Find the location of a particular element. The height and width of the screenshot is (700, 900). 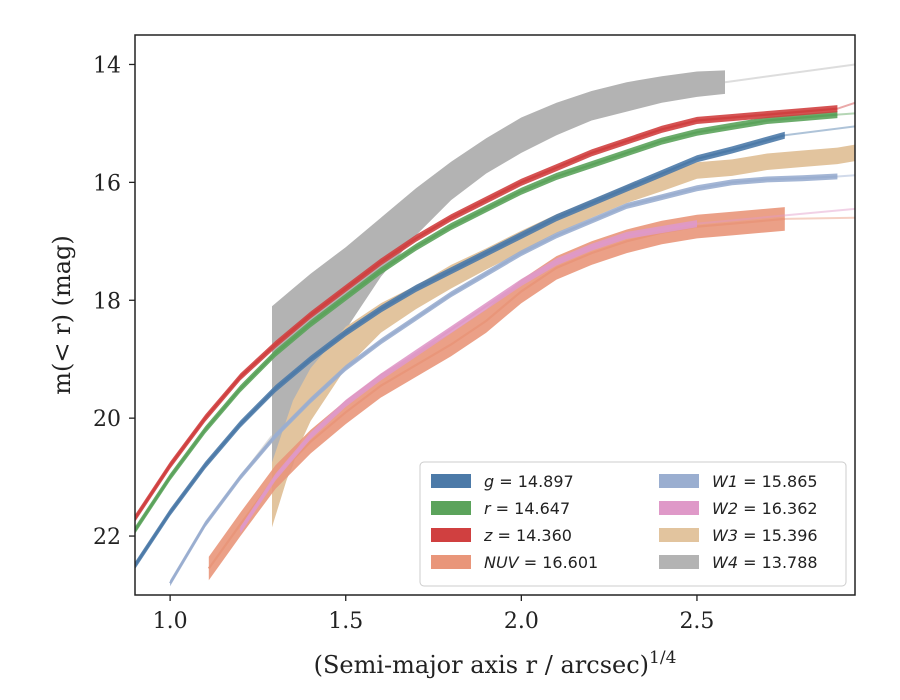

series-nuv-extension is located at coordinates (819, 218).